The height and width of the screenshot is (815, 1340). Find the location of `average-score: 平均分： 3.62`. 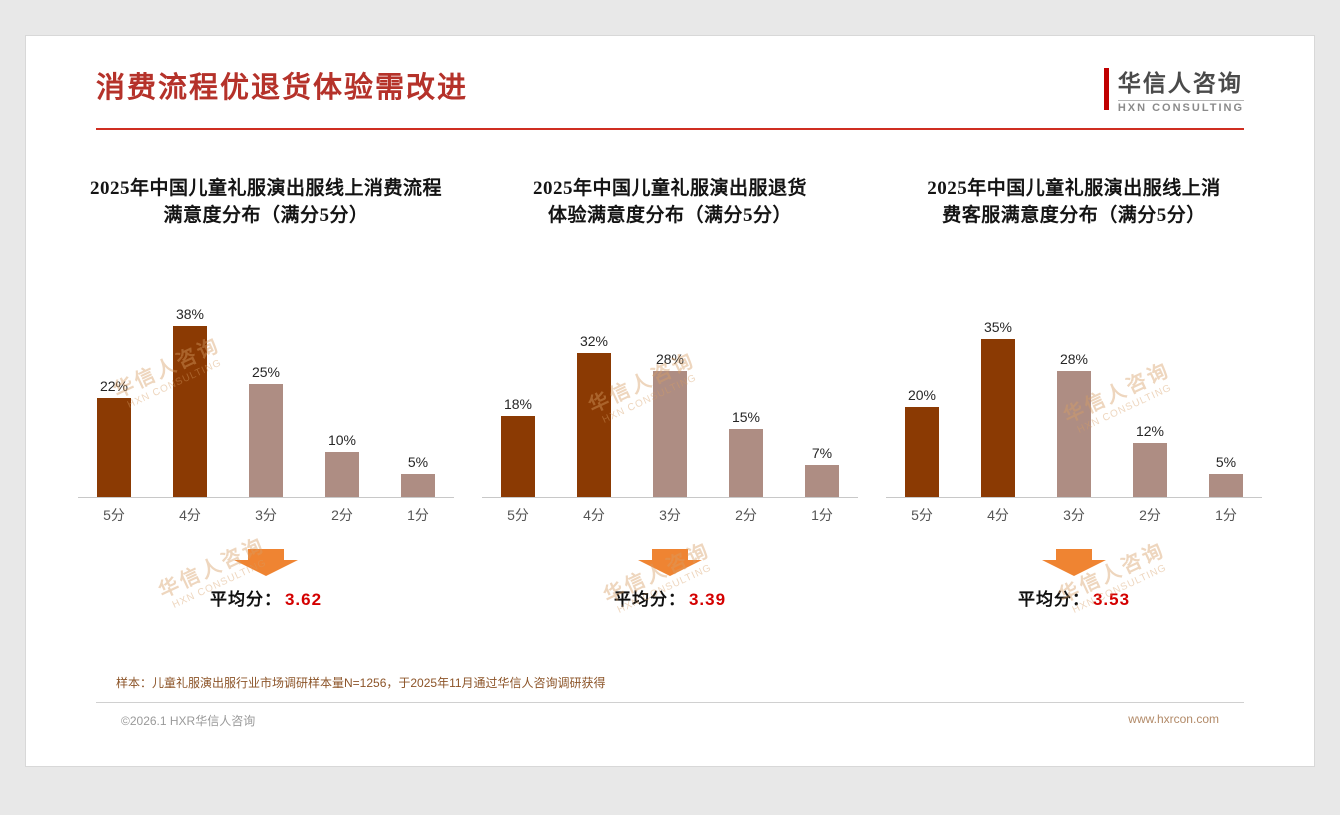

average-score: 平均分： 3.62 is located at coordinates (266, 597).